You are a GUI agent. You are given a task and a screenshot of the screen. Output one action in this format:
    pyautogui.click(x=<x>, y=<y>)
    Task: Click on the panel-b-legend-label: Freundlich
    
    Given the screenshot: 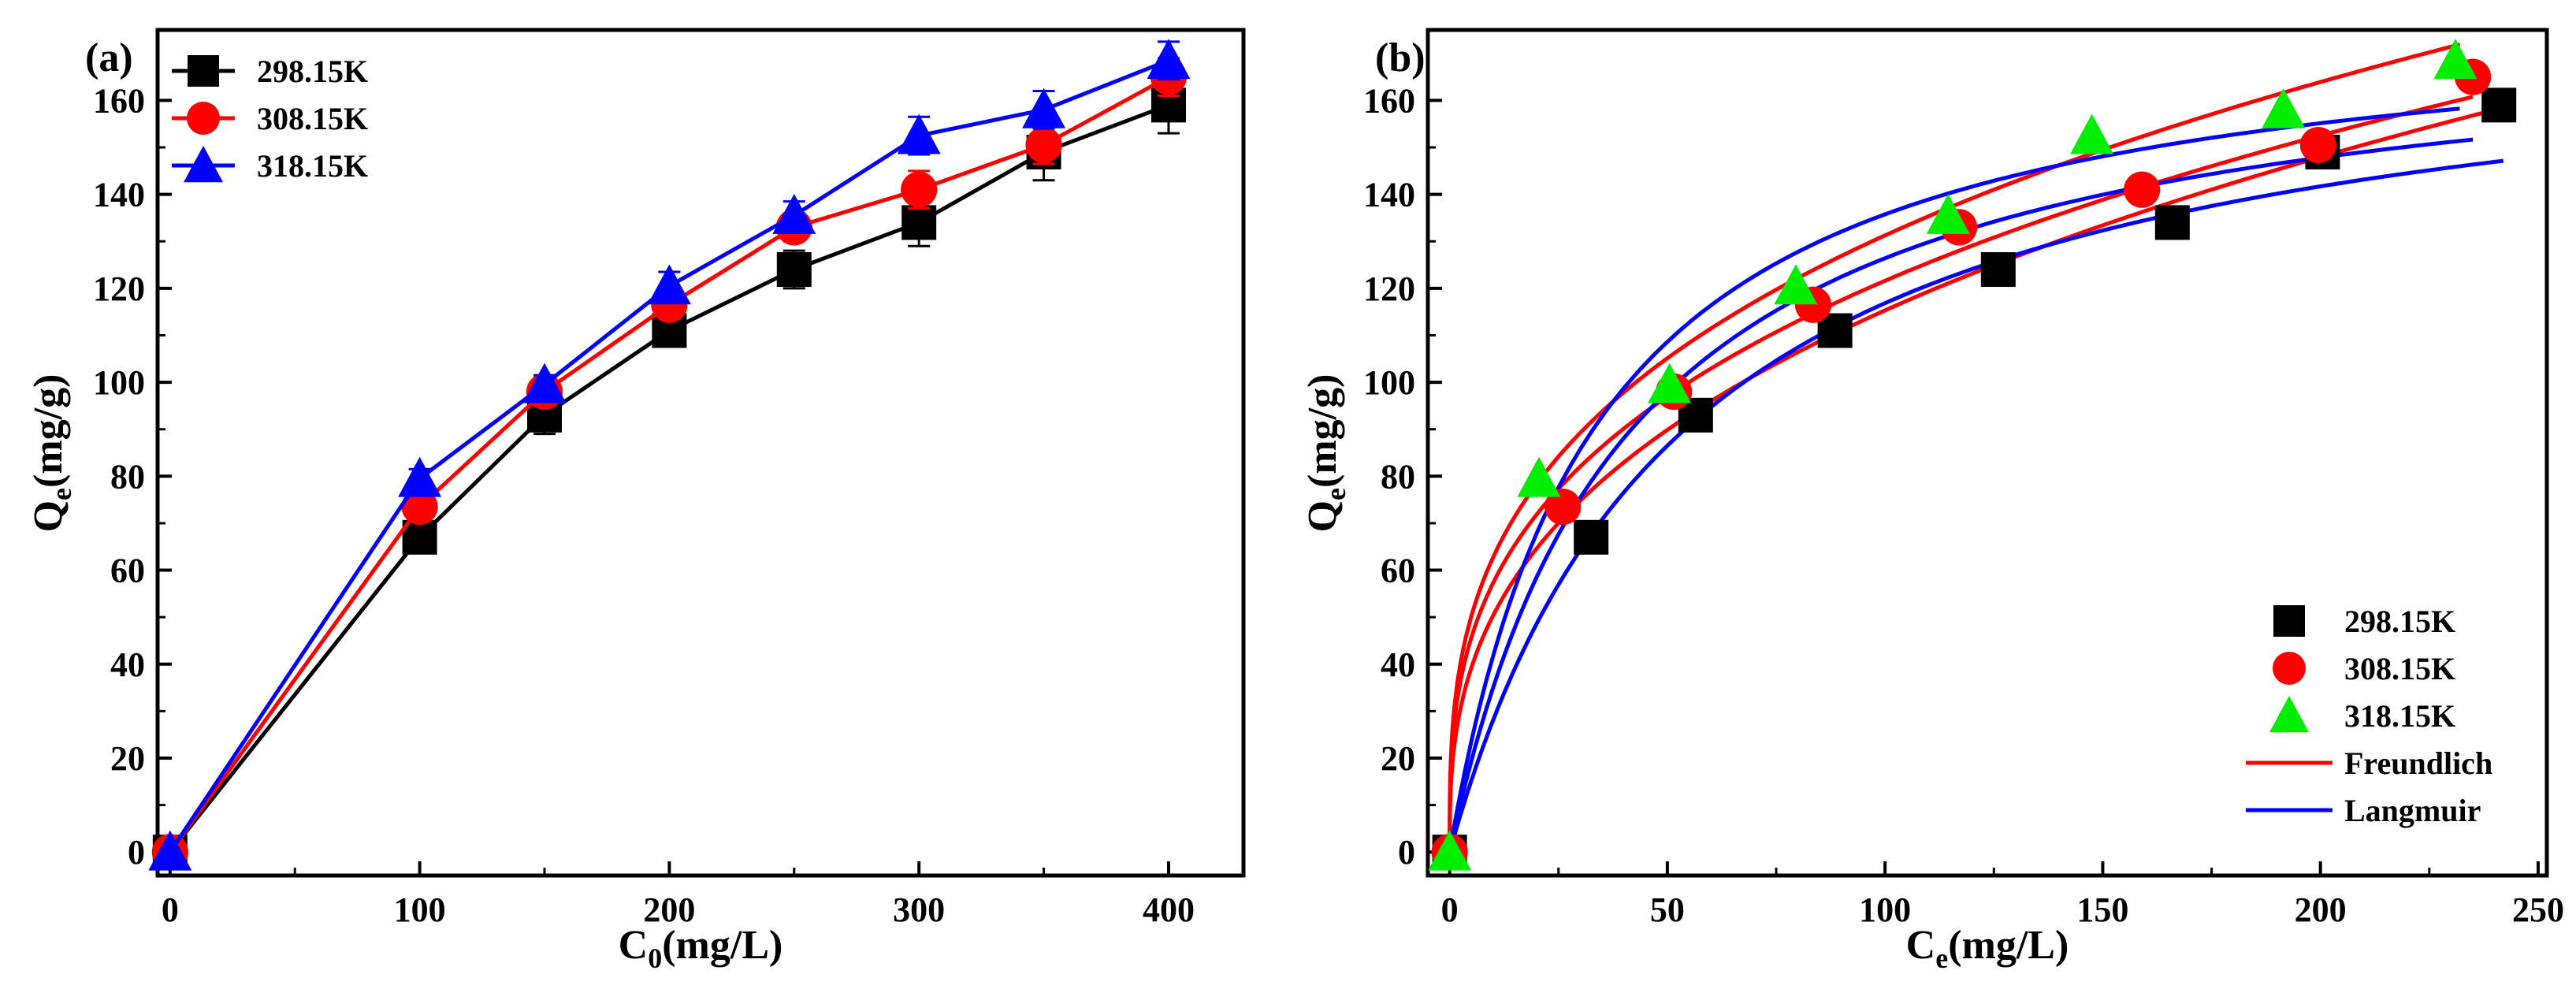 What is the action you would take?
    pyautogui.click(x=2418, y=763)
    